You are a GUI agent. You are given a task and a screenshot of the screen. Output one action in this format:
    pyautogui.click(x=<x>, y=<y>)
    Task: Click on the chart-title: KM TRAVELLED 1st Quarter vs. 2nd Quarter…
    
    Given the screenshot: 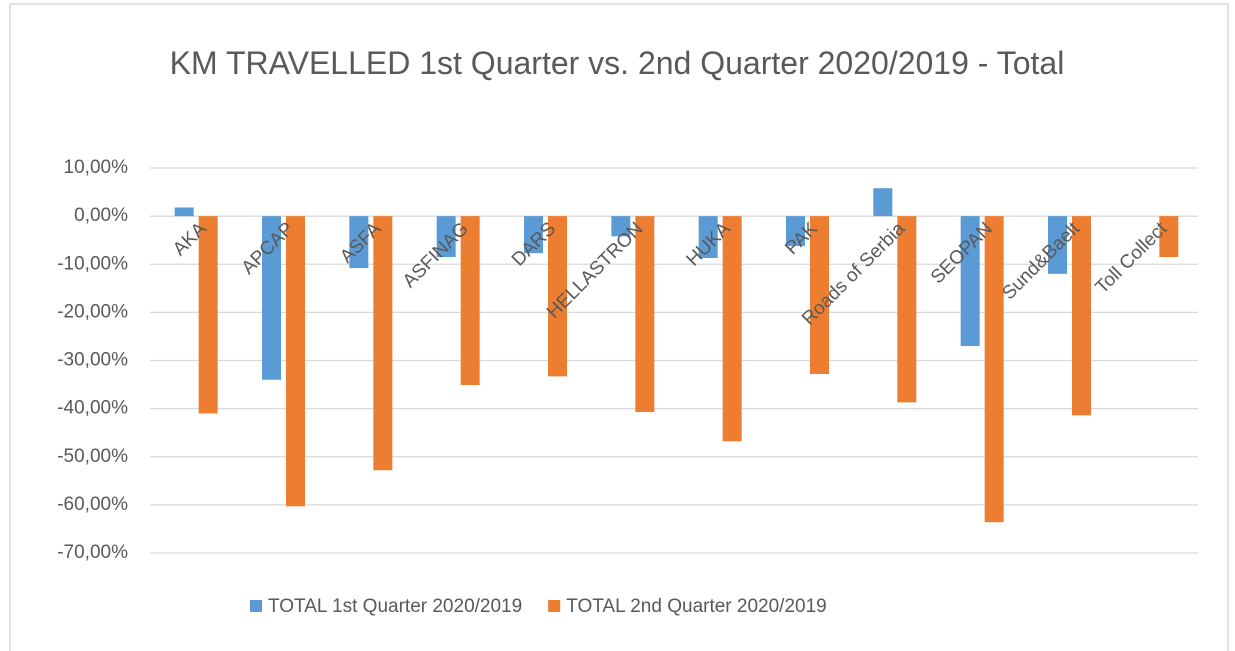 What is the action you would take?
    pyautogui.click(x=617, y=63)
    